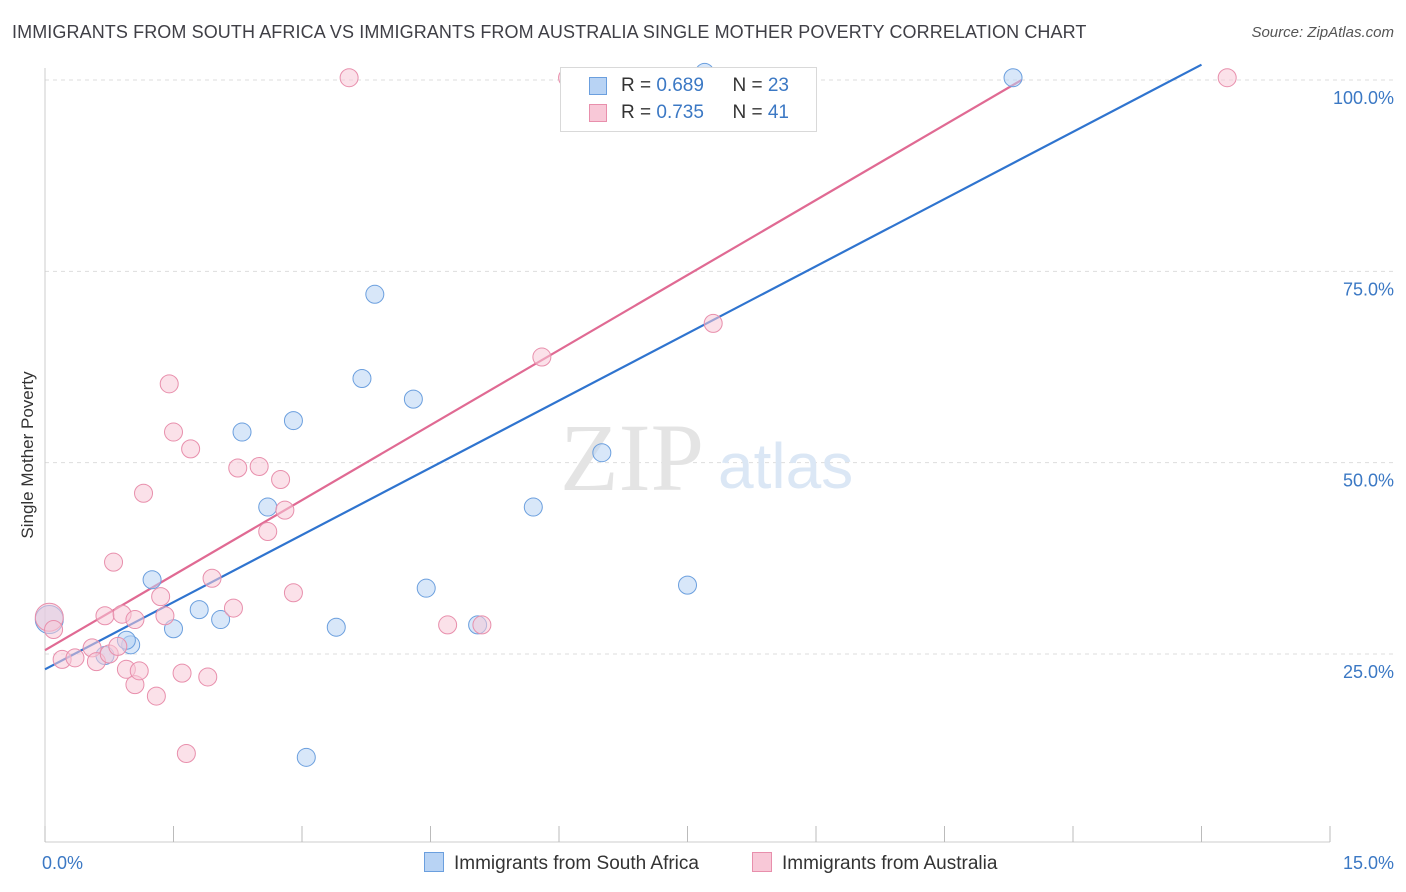 This screenshot has width=1406, height=892. What do you see at coordinates (27, 455) in the screenshot?
I see `y-axis-label: Single Mother Poverty` at bounding box center [27, 455].